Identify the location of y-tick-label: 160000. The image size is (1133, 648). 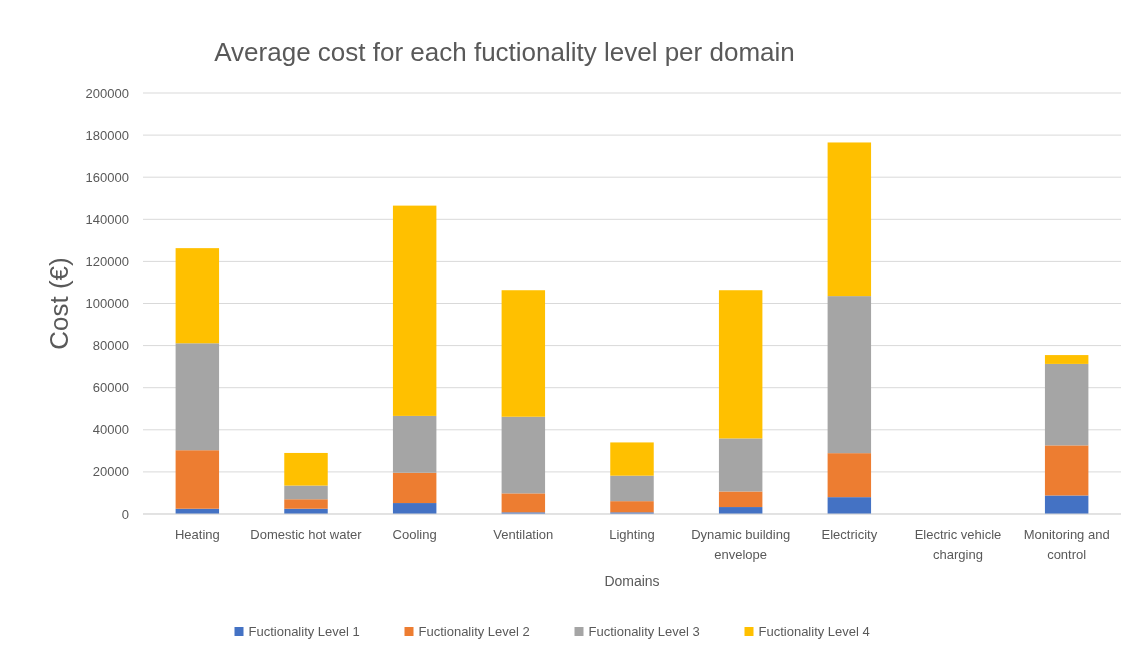
(107, 177).